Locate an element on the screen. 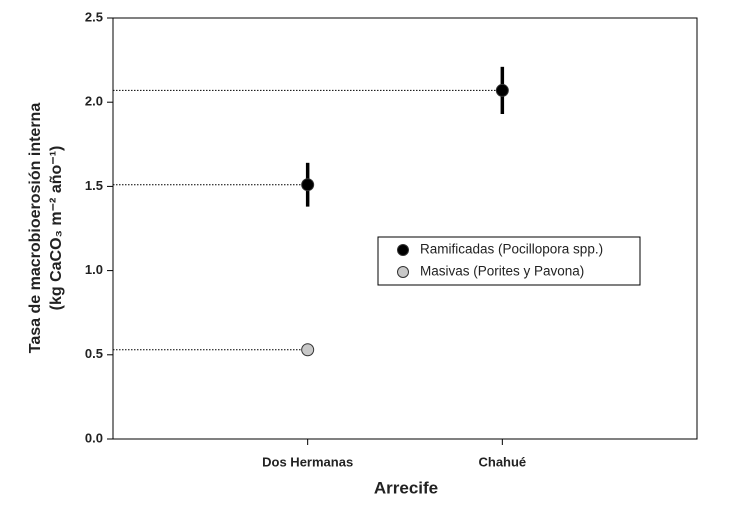  x-axis-label: Arrecife is located at coordinates (406, 487).